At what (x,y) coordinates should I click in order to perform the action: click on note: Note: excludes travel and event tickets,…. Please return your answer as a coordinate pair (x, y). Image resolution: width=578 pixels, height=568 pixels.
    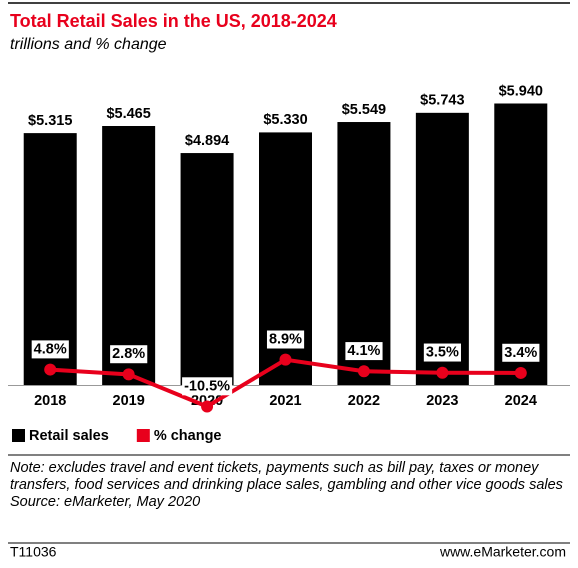
    Looking at the image, I should click on (286, 476).